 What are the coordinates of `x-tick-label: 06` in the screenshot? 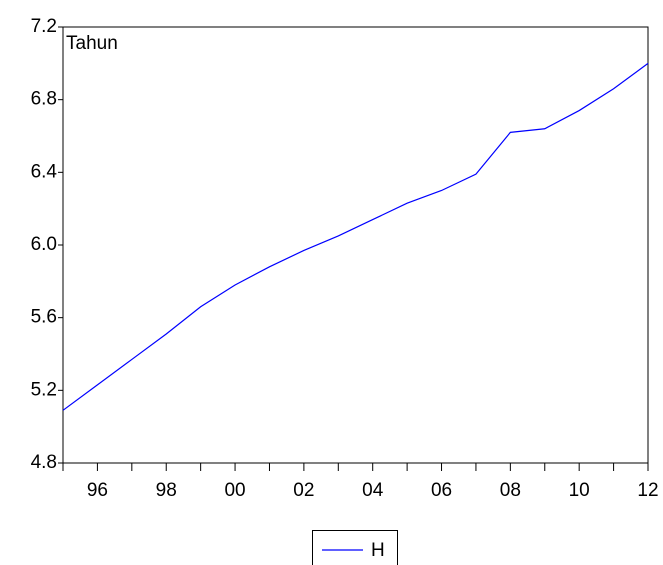 It's located at (441, 490).